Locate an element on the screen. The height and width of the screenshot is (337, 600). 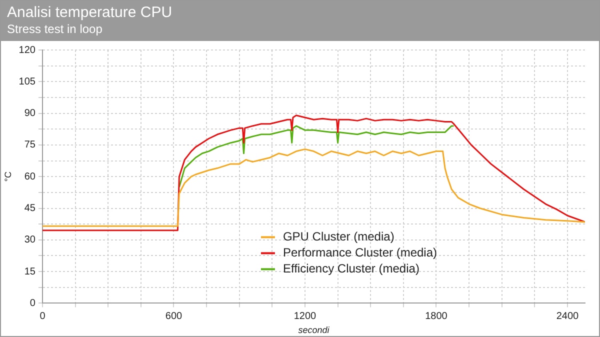
x-tick-label: 2400 is located at coordinates (568, 316).